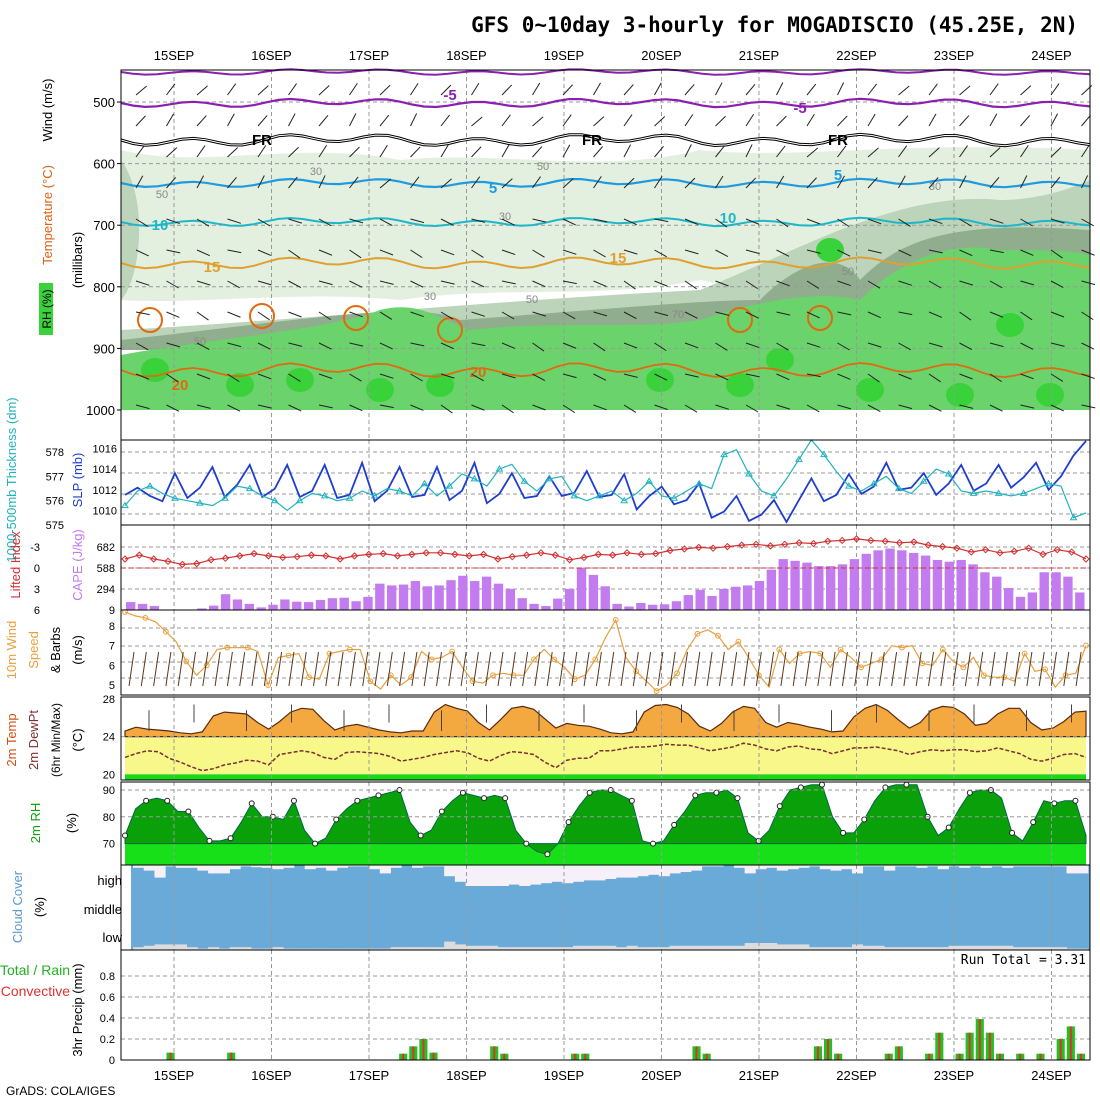 This screenshot has width=1100, height=1100. What do you see at coordinates (564, 1075) in the screenshot?
I see `date-label-bottom: 19SEP` at bounding box center [564, 1075].